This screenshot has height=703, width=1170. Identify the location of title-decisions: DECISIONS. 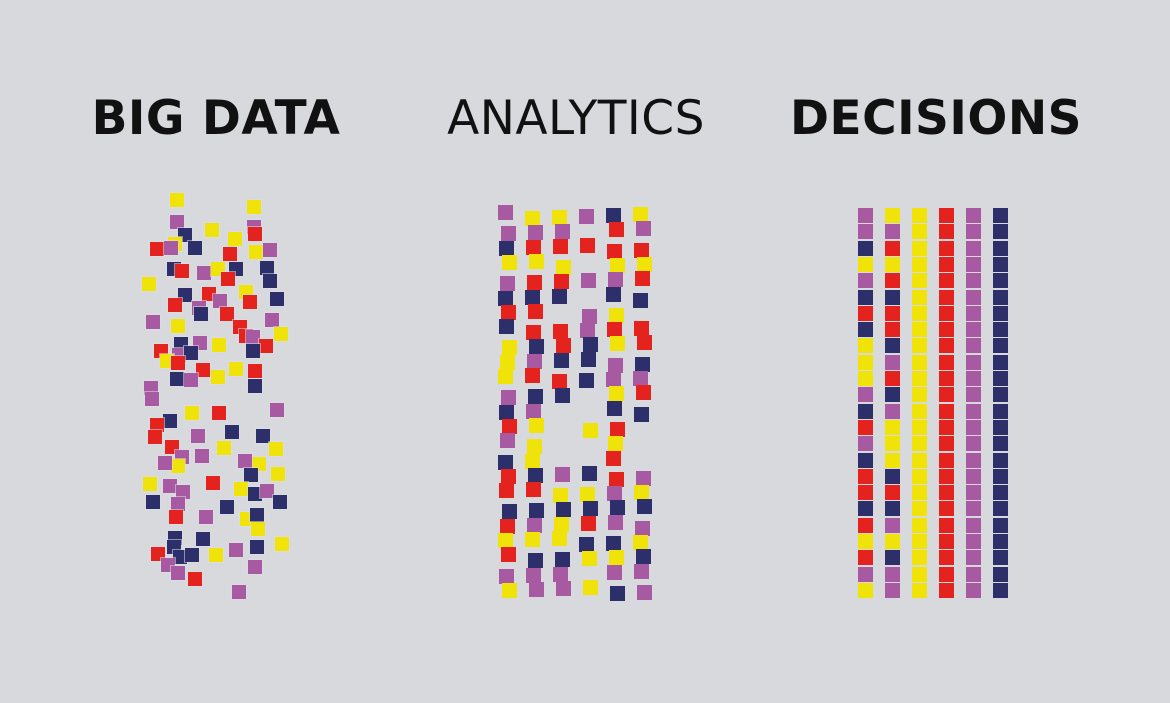
(936, 118).